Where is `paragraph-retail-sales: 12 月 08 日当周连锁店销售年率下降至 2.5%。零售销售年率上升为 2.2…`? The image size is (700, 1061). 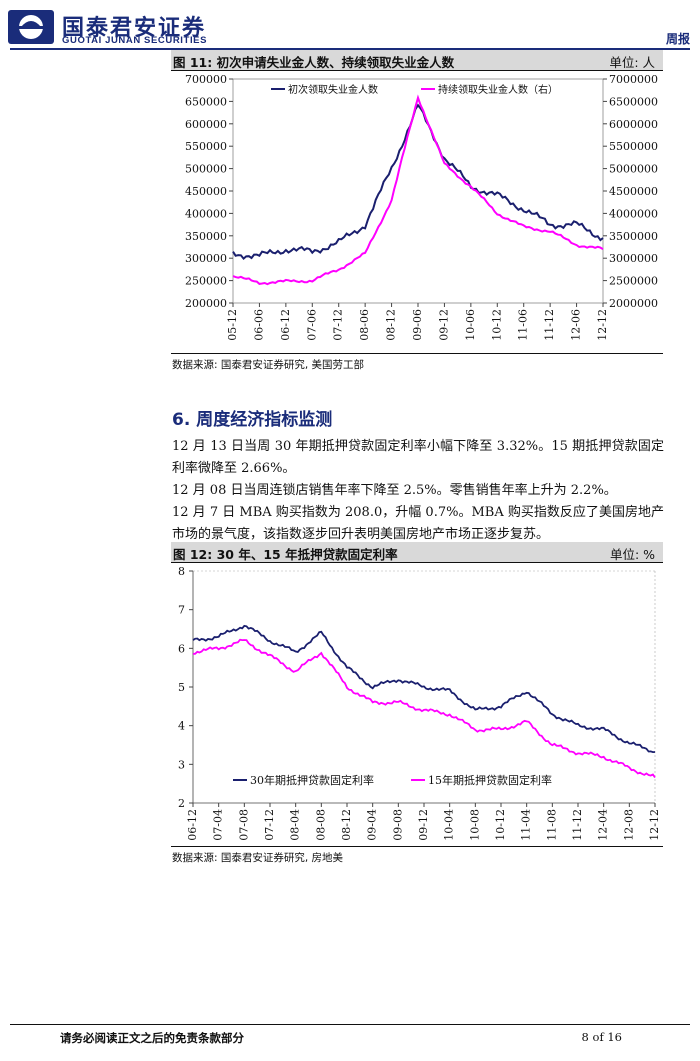 paragraph-retail-sales: 12 月 08 日当周连锁店销售年率下降至 2.5%。零售销售年率上升为 2.2… is located at coordinates (394, 490).